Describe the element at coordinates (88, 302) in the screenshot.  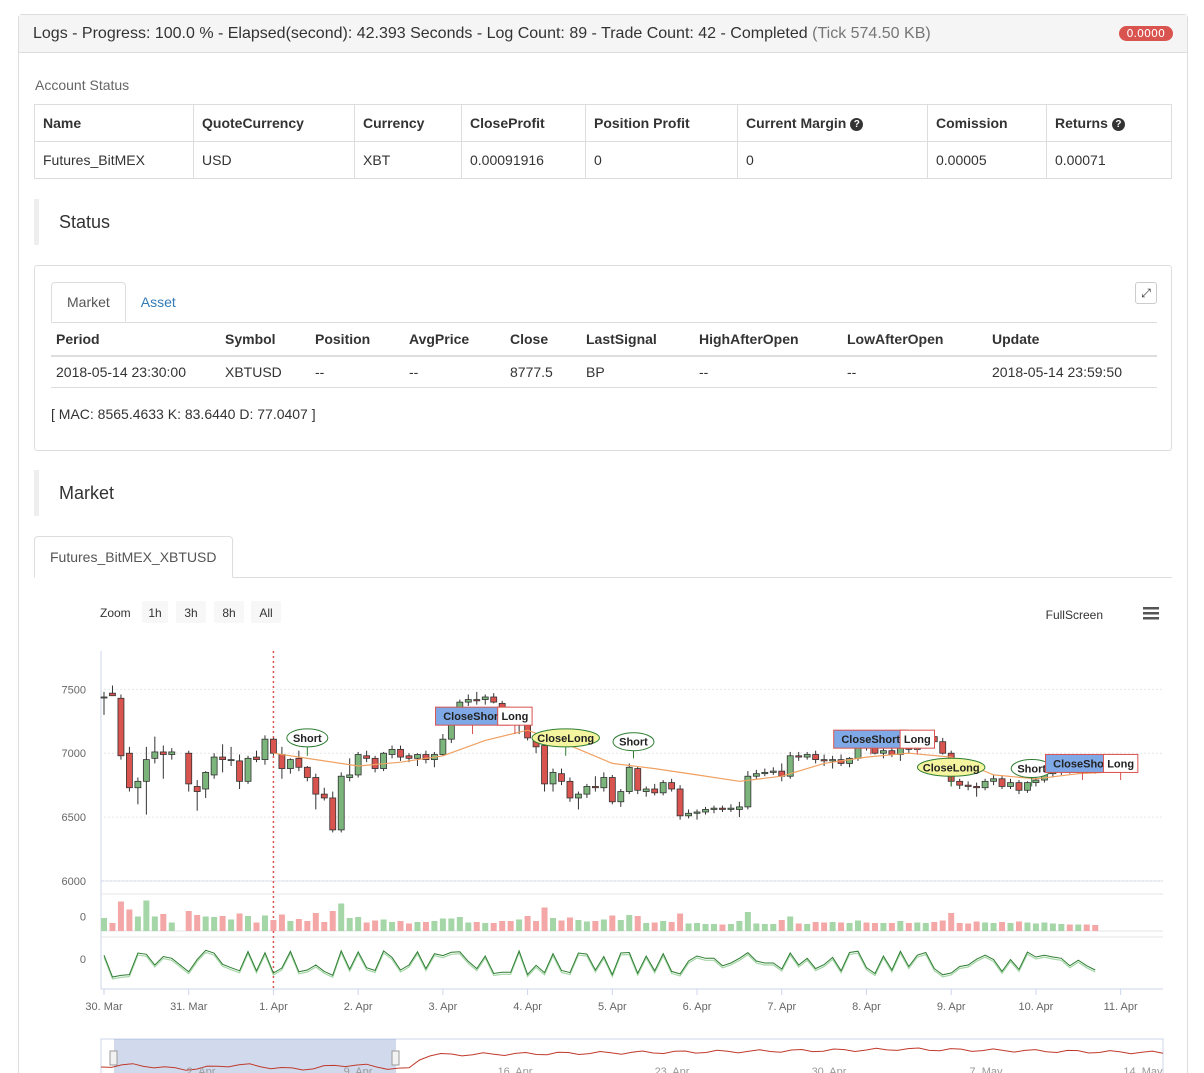
I see `tab-market: Market` at that location.